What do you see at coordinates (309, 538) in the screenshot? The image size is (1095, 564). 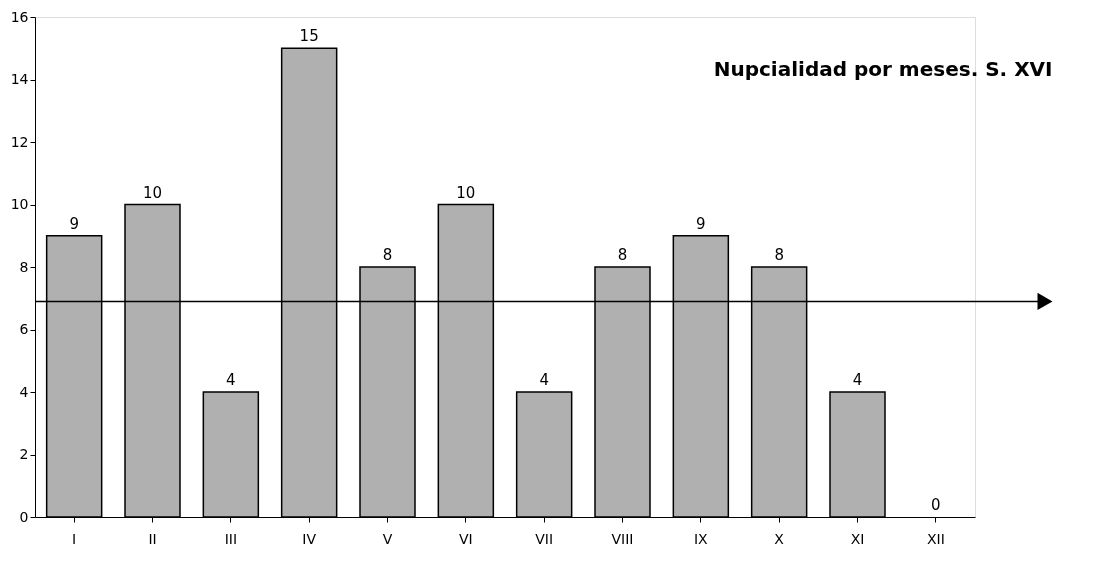 I see `x-tick-label: IV` at bounding box center [309, 538].